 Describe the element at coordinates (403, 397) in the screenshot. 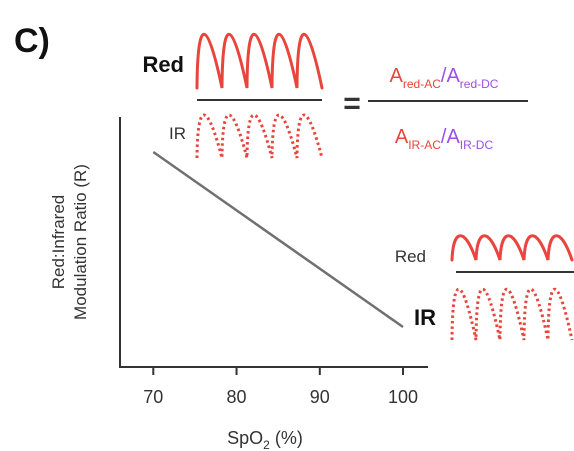

I see `x-tick-label-100: 100` at that location.